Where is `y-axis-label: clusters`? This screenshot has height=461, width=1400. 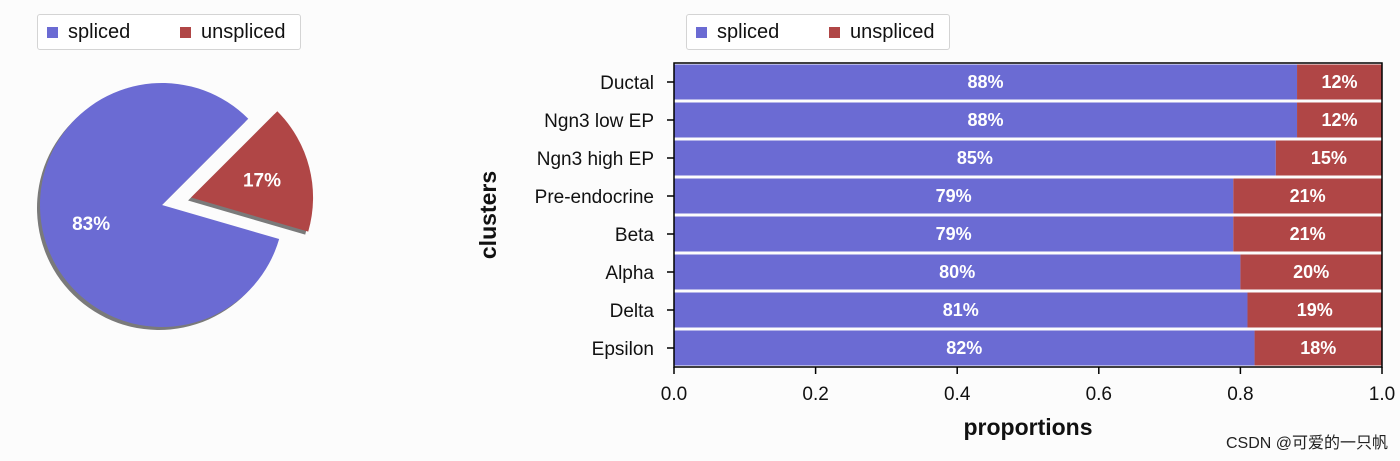
y-axis-label: clusters is located at coordinates (488, 215).